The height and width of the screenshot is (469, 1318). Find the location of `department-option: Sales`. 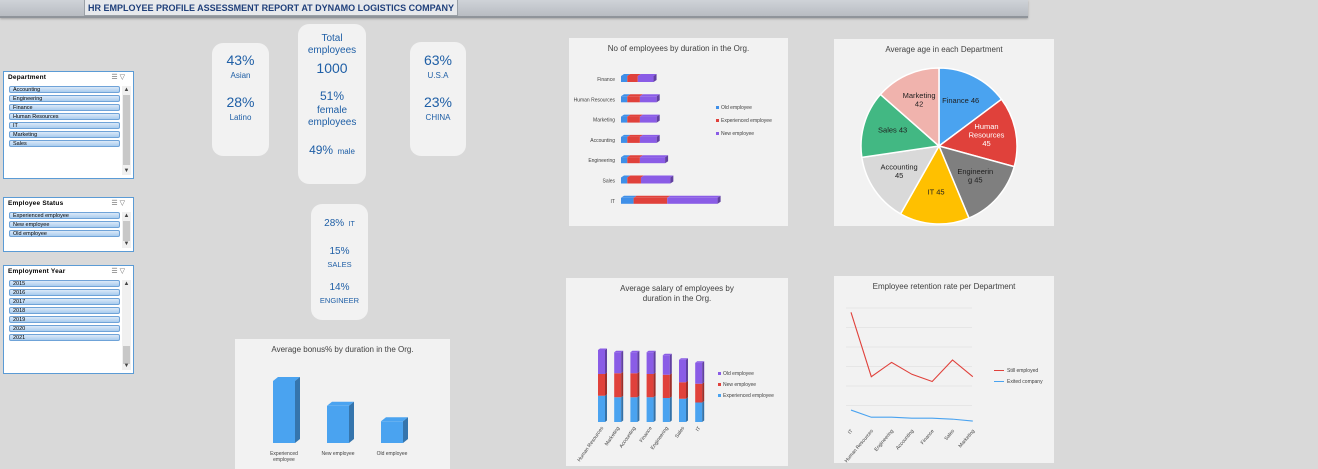

department-option: Sales is located at coordinates (64, 143).